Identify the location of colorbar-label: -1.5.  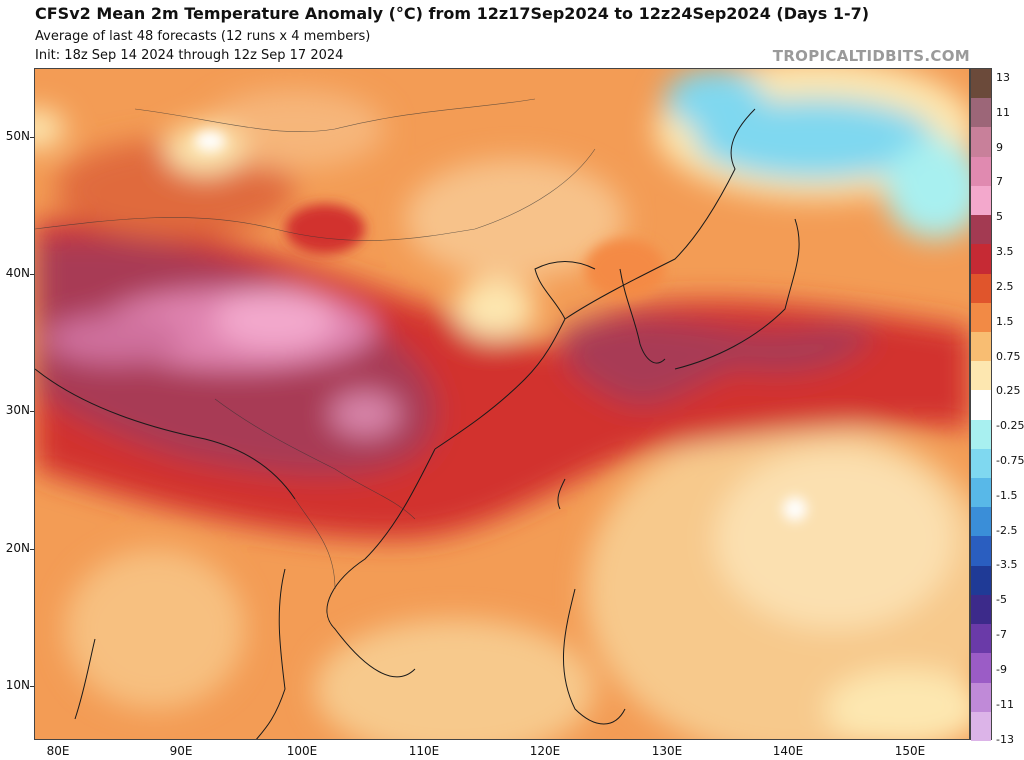
(1007, 495).